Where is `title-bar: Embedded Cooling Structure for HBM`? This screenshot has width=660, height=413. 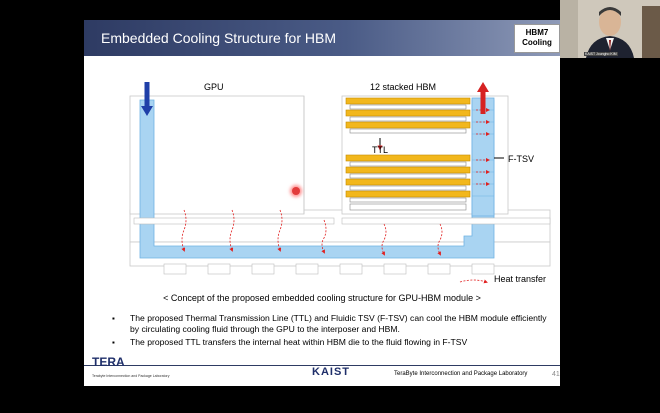 title-bar: Embedded Cooling Structure for HBM is located at coordinates (322, 38).